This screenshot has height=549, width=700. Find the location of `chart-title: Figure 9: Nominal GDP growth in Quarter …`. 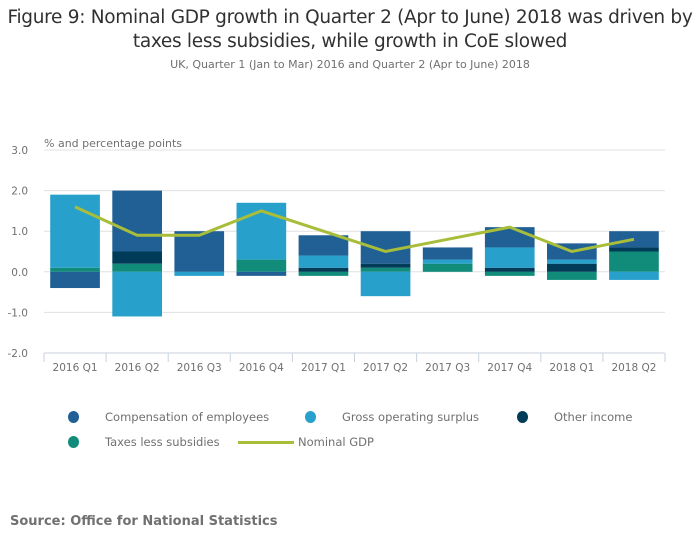

chart-title: Figure 9: Nominal GDP growth in Quarter … is located at coordinates (350, 30).